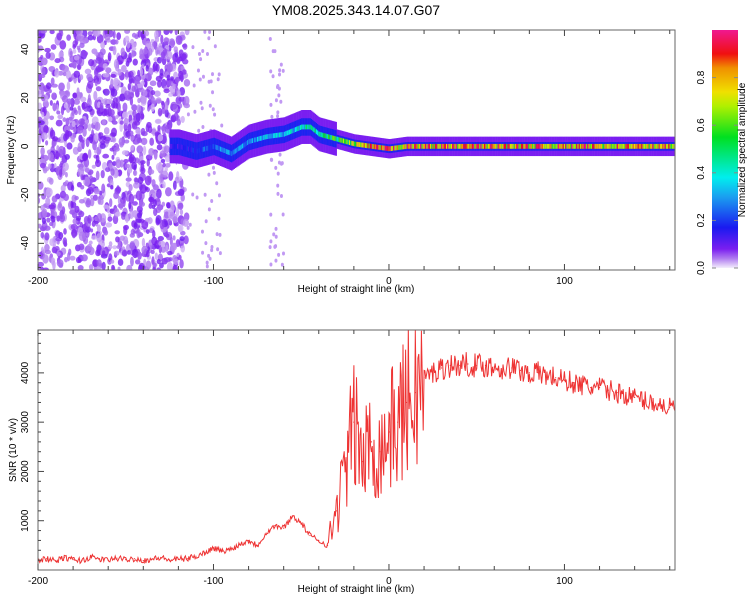 The image size is (750, 605). Describe the element at coordinates (701, 220) in the screenshot. I see `colorbar-tick-label: 0.2` at that location.